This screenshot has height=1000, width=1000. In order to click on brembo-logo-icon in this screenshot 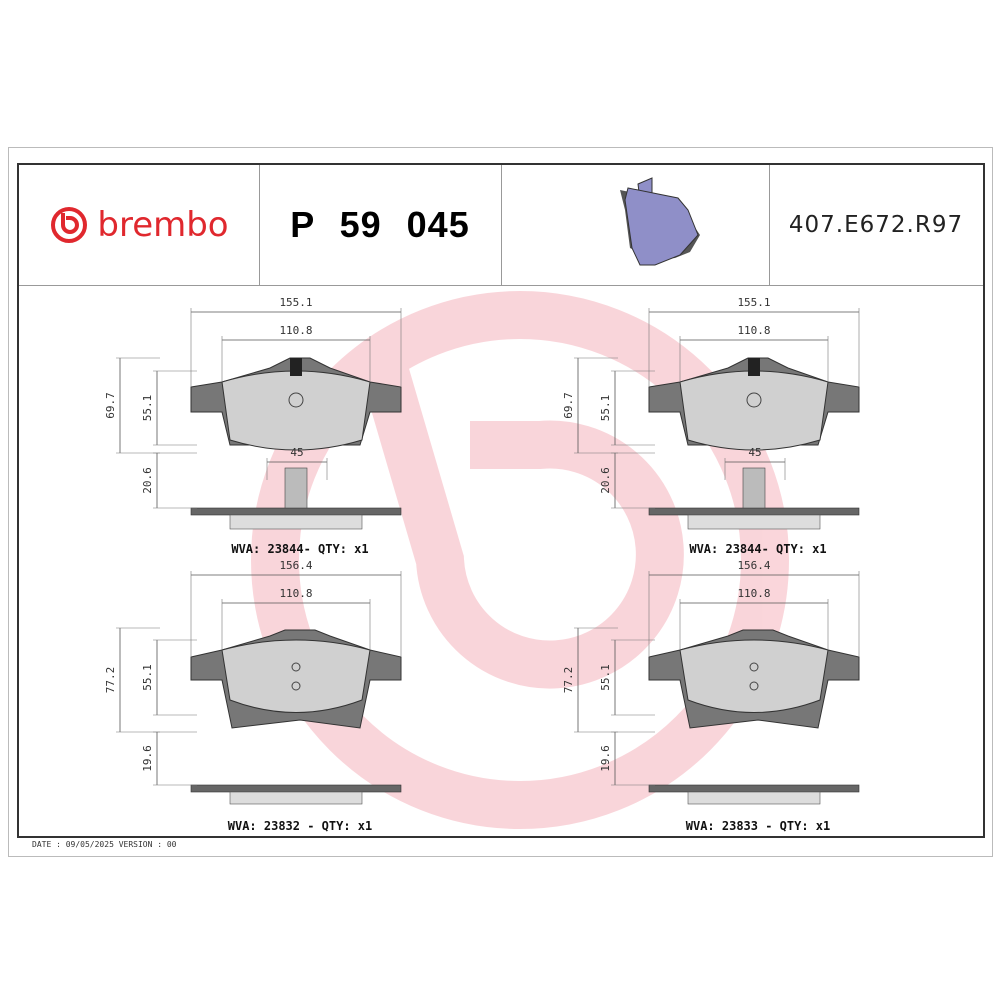, I will do `click(69, 225)`.